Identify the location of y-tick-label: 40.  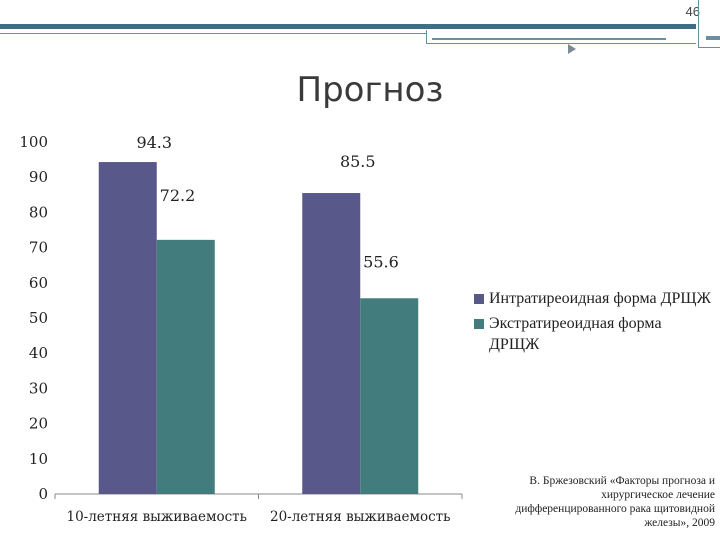
(38, 353).